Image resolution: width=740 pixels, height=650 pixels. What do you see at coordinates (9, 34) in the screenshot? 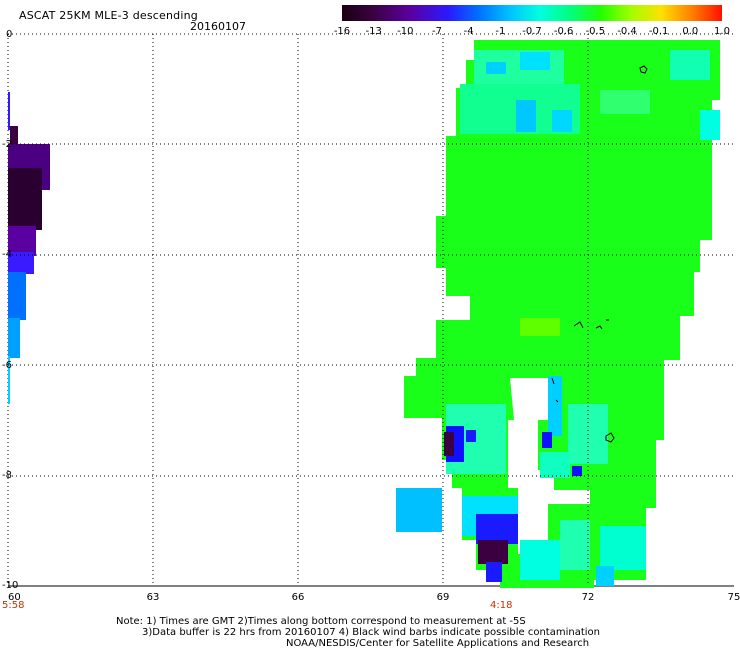
I see `y-tick-0: 0` at bounding box center [9, 34].